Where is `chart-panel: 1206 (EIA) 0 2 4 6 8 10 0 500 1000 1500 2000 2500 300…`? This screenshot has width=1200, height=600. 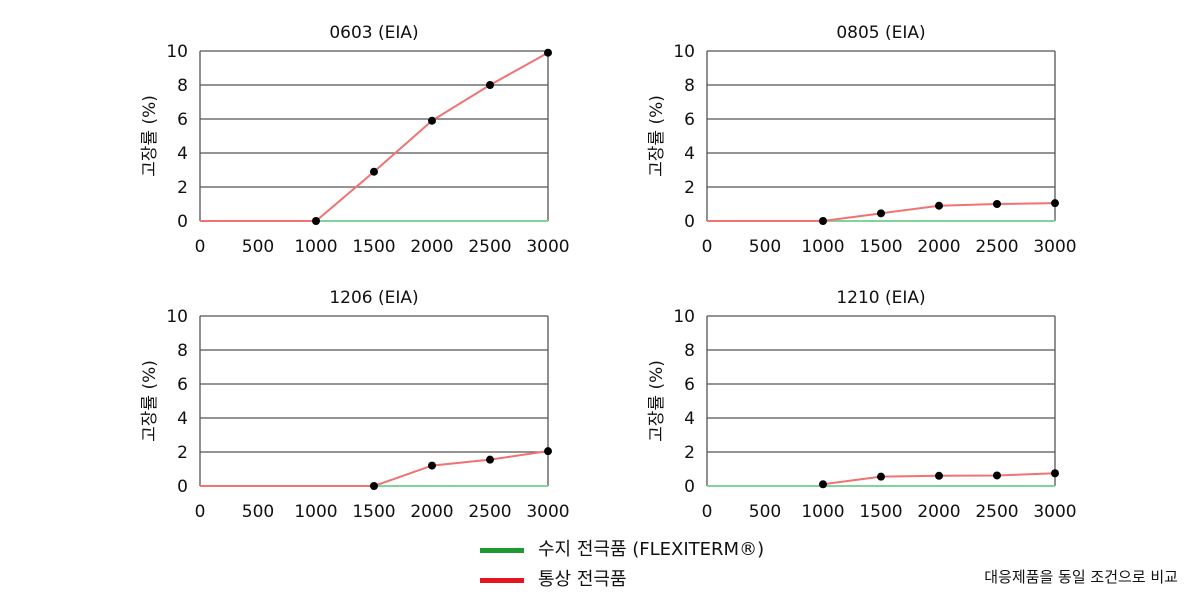
chart-panel: 1206 (EIA) 0 2 4 6 8 10 0 500 1000 1500 2000 2500 300… is located at coordinates (355, 405).